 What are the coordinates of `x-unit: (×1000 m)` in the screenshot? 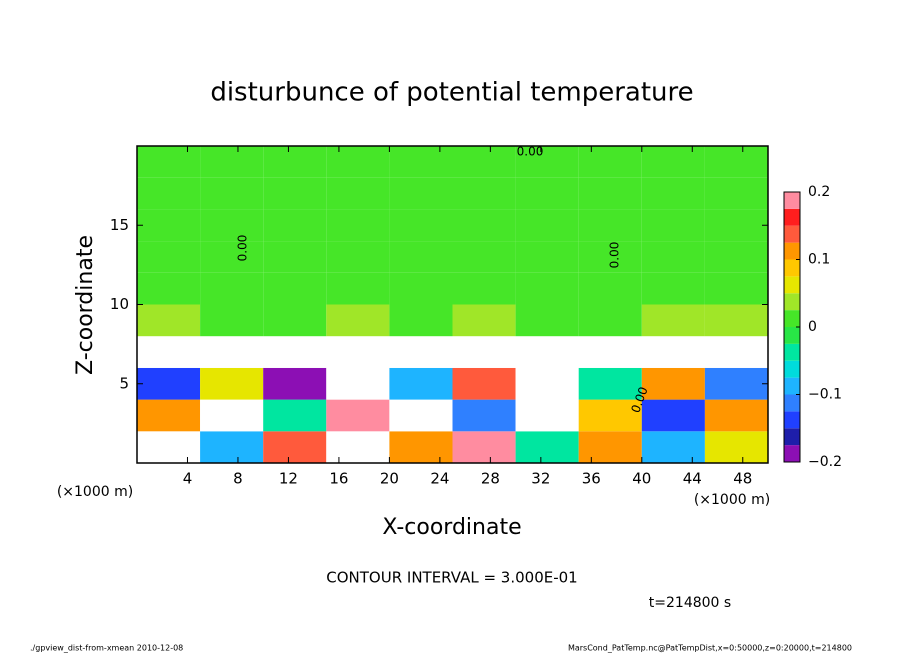 It's located at (732, 500).